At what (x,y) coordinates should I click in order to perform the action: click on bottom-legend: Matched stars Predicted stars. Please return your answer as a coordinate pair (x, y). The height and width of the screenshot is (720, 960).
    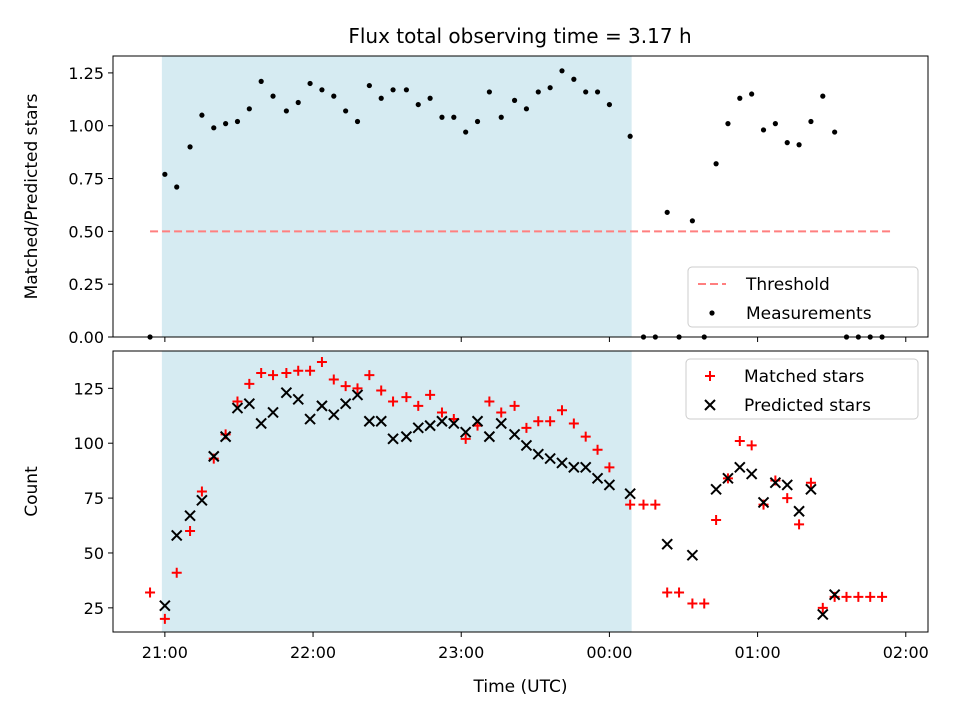
    Looking at the image, I should click on (802, 389).